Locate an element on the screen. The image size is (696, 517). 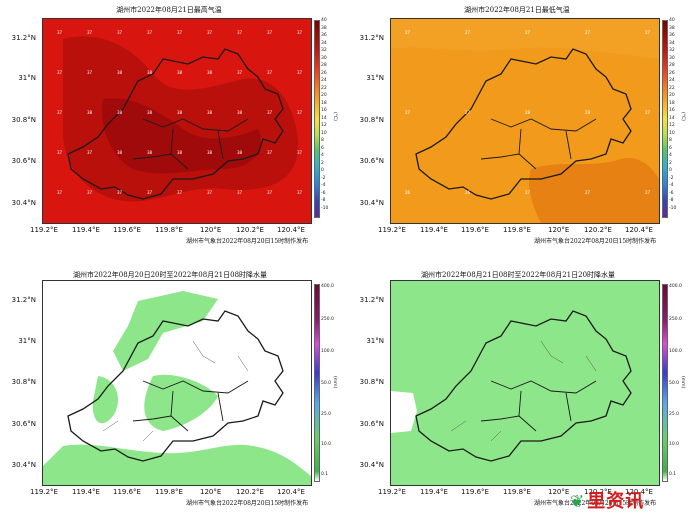
leaf-icon: ❦ is located at coordinates (578, 502).